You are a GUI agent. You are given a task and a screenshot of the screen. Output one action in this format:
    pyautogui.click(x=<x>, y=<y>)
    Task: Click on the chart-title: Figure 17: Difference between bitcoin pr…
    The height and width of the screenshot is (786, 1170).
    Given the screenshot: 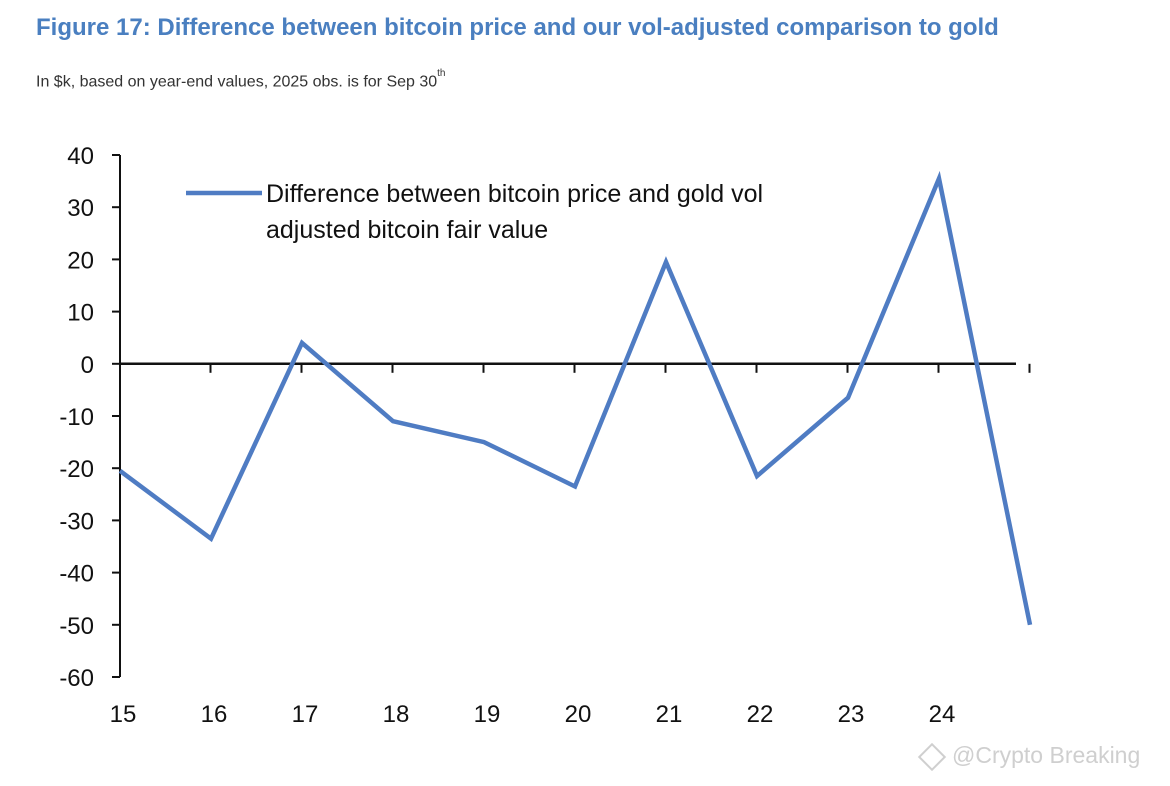 What is the action you would take?
    pyautogui.click(x=517, y=27)
    